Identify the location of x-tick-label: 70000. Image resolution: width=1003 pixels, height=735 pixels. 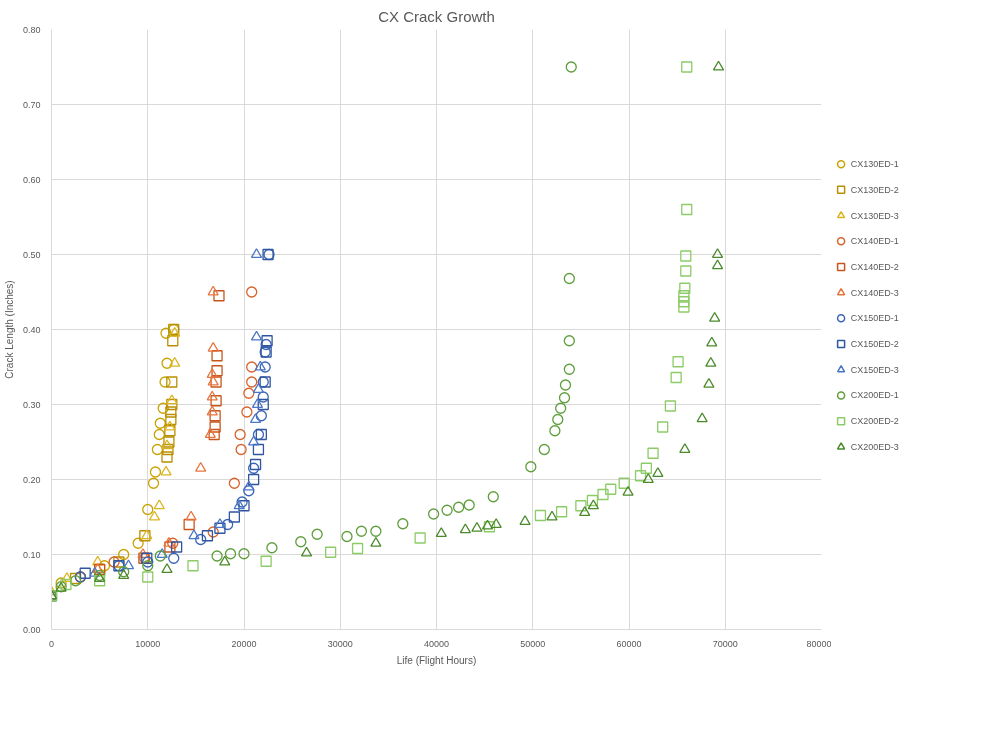
(725, 643).